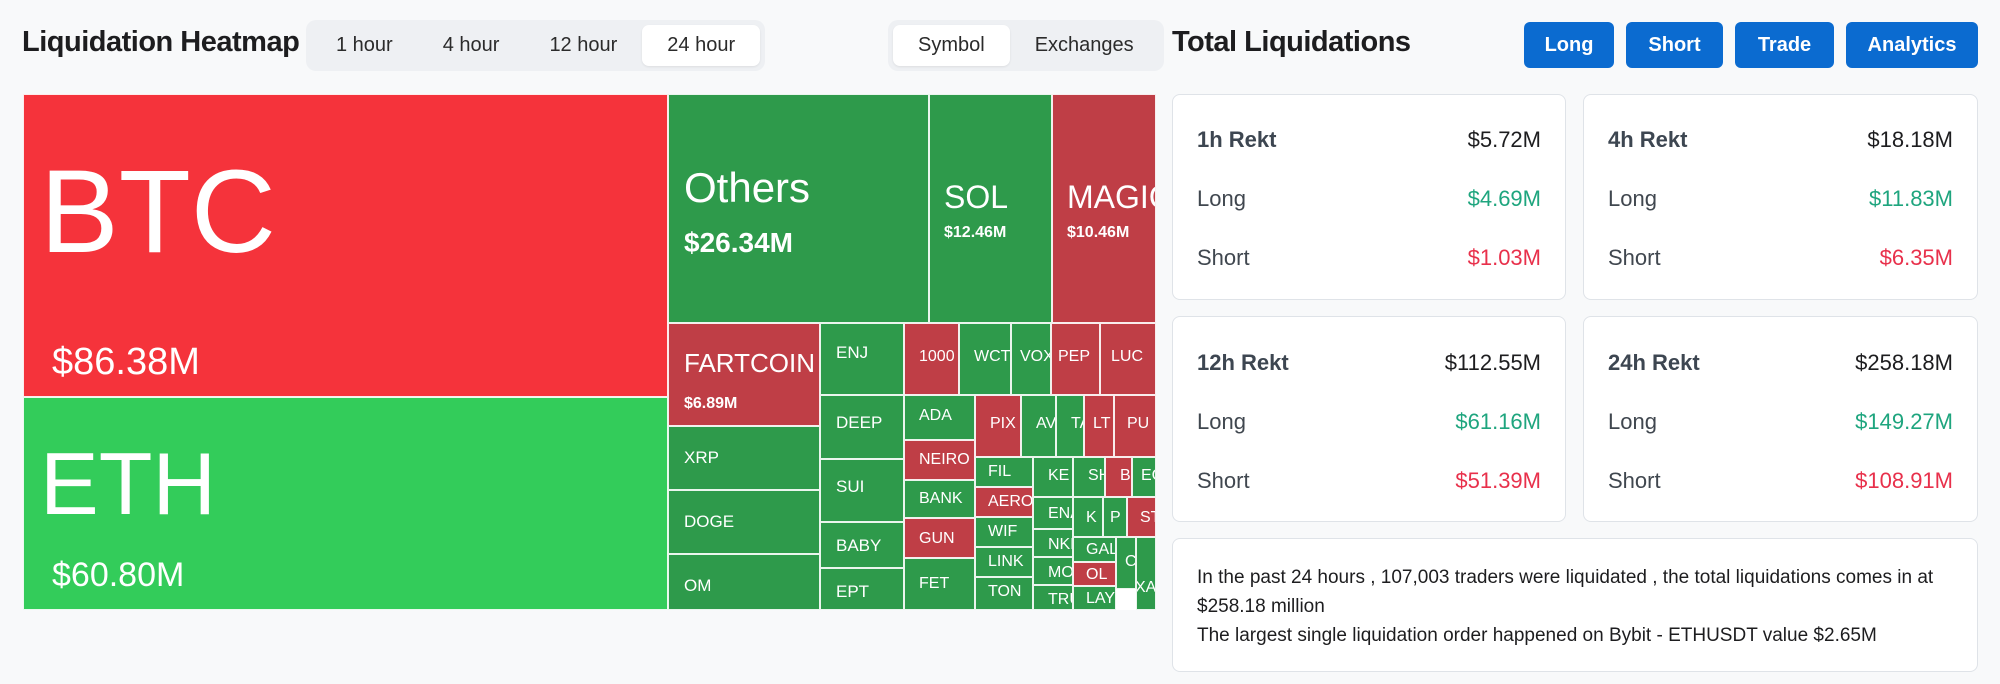  What do you see at coordinates (536, 45) in the screenshot?
I see `time-range-tabs: 1 hour 4 hour 12 hour 24 hour` at bounding box center [536, 45].